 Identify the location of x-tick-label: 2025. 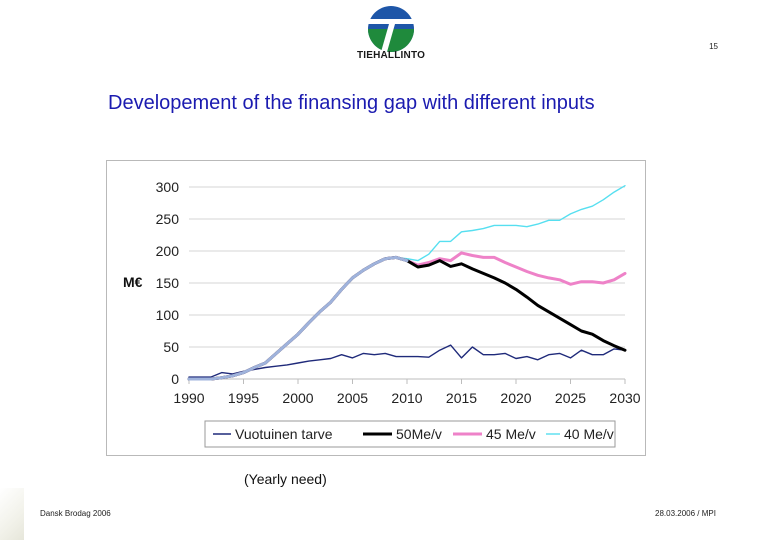
(570, 398).